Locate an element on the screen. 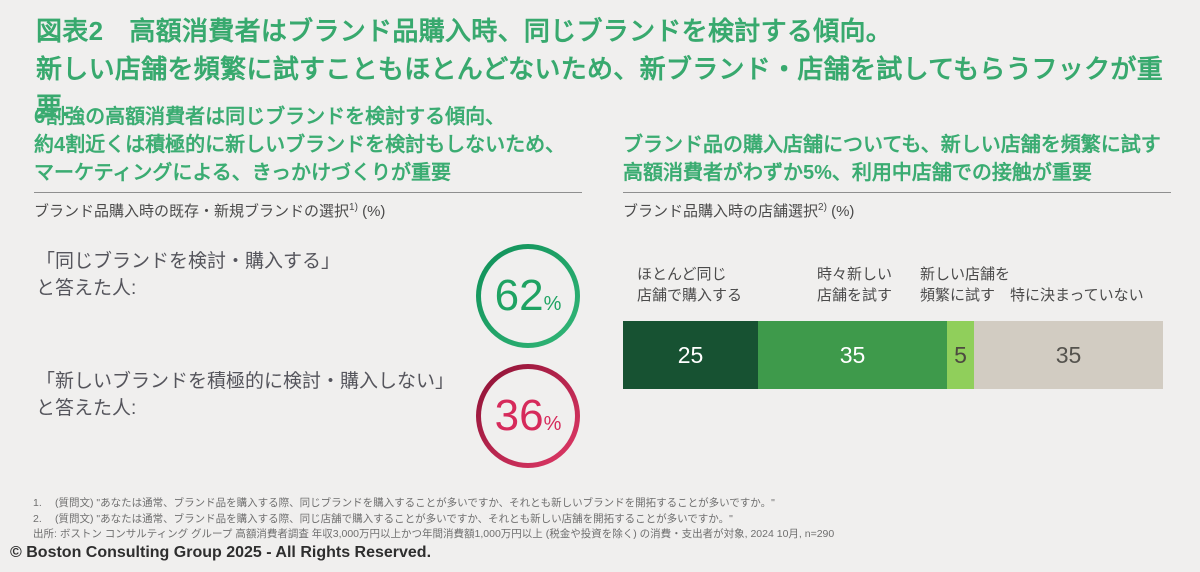 The height and width of the screenshot is (572, 1200). exhibit-label: 図表2 is located at coordinates (70, 31).